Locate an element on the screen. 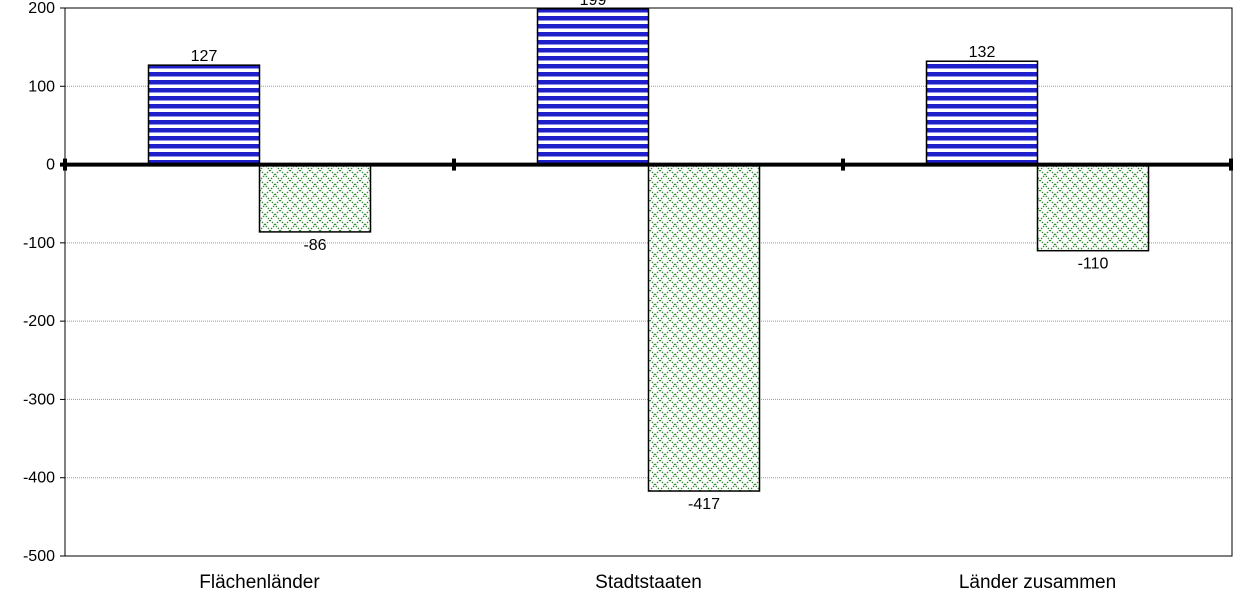  data-label: 127 is located at coordinates (204, 56).